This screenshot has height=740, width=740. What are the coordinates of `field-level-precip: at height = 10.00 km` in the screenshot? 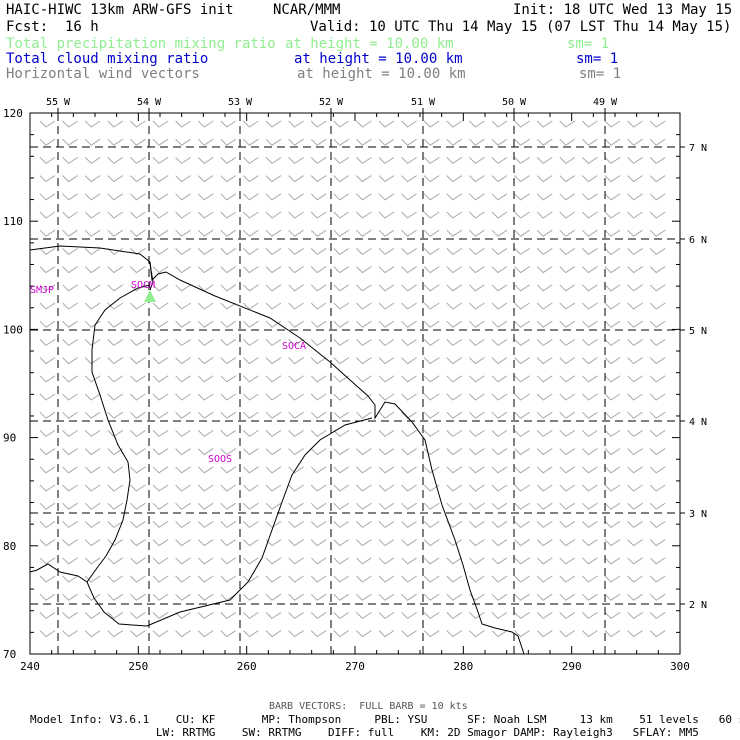 It's located at (369, 44).